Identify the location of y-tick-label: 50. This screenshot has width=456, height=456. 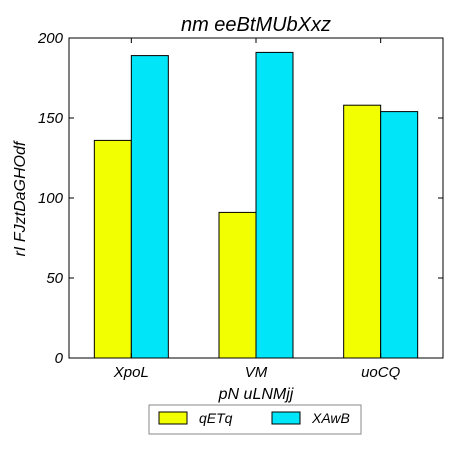
(54, 278).